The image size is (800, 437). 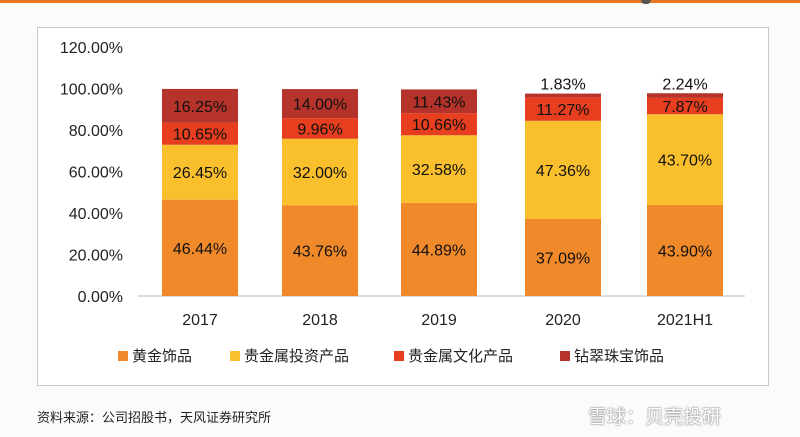 I want to click on data-label: 37.09%, so click(x=563, y=259).